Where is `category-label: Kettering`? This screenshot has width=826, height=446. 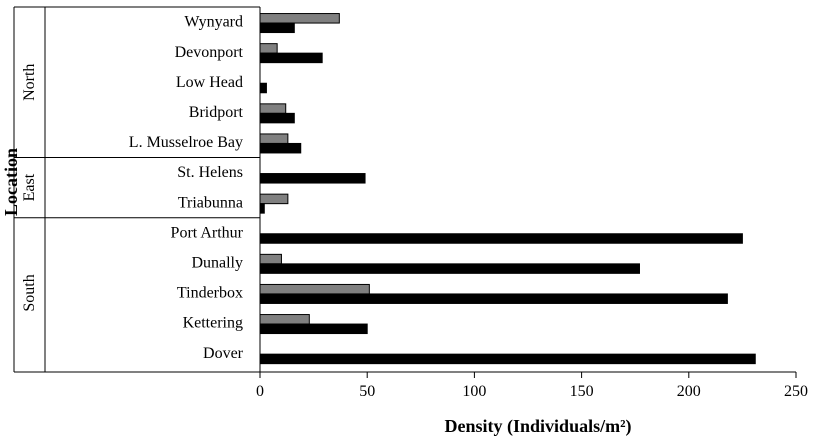 category-label: Kettering is located at coordinates (213, 323).